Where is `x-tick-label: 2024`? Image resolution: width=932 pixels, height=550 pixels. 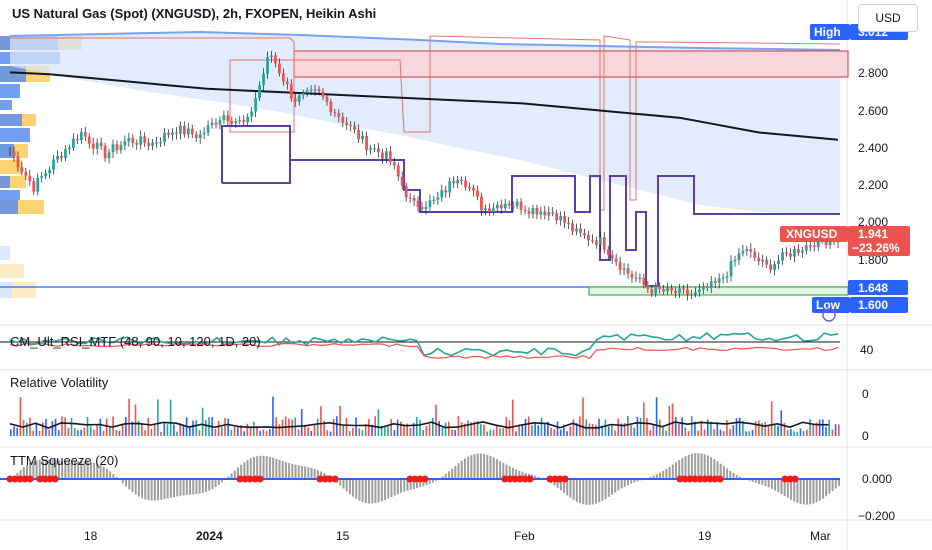 x-tick-label: 2024 is located at coordinates (209, 536).